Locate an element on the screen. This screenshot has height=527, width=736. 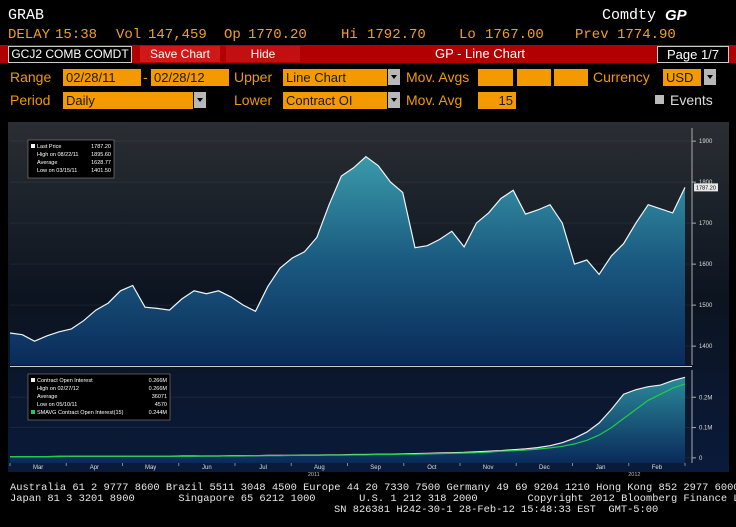
hide-button: Hide is located at coordinates (263, 54).